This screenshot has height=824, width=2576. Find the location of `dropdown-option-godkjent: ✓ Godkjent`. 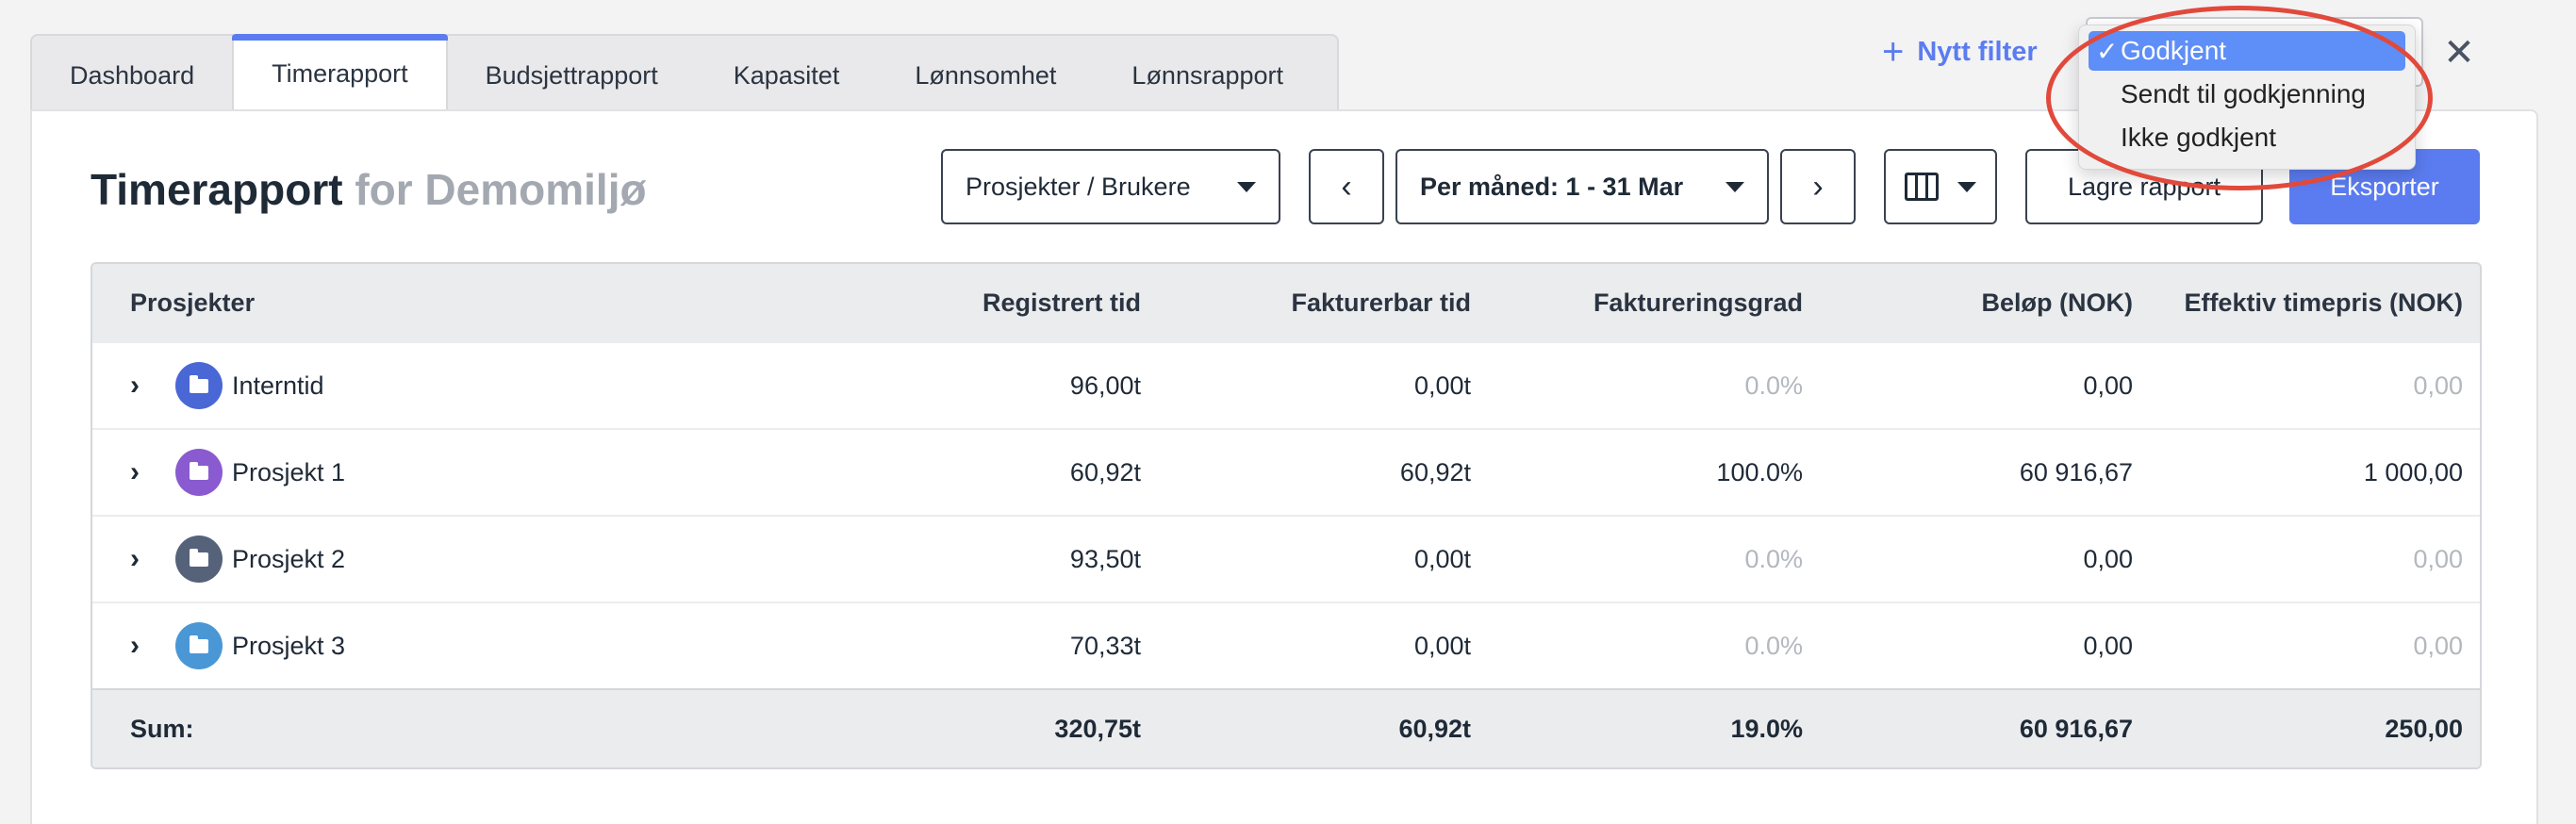

dropdown-option-godkjent: ✓ Godkjent is located at coordinates (2247, 51).